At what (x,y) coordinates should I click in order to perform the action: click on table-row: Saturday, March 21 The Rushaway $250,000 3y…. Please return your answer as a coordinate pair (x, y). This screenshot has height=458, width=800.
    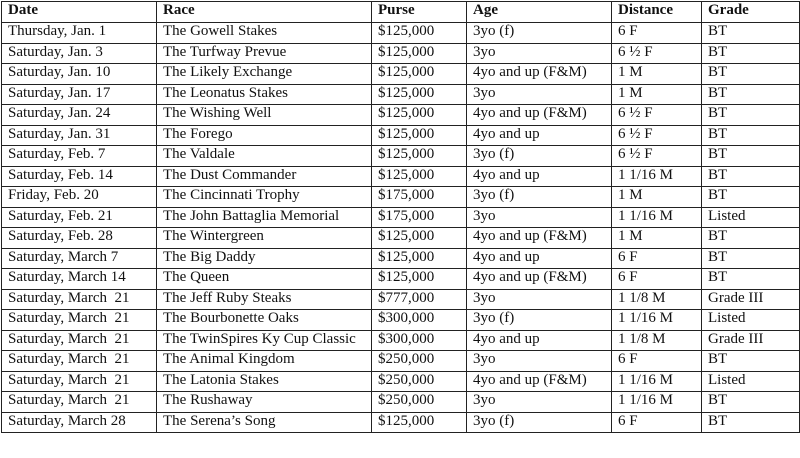
    Looking at the image, I should click on (400, 402).